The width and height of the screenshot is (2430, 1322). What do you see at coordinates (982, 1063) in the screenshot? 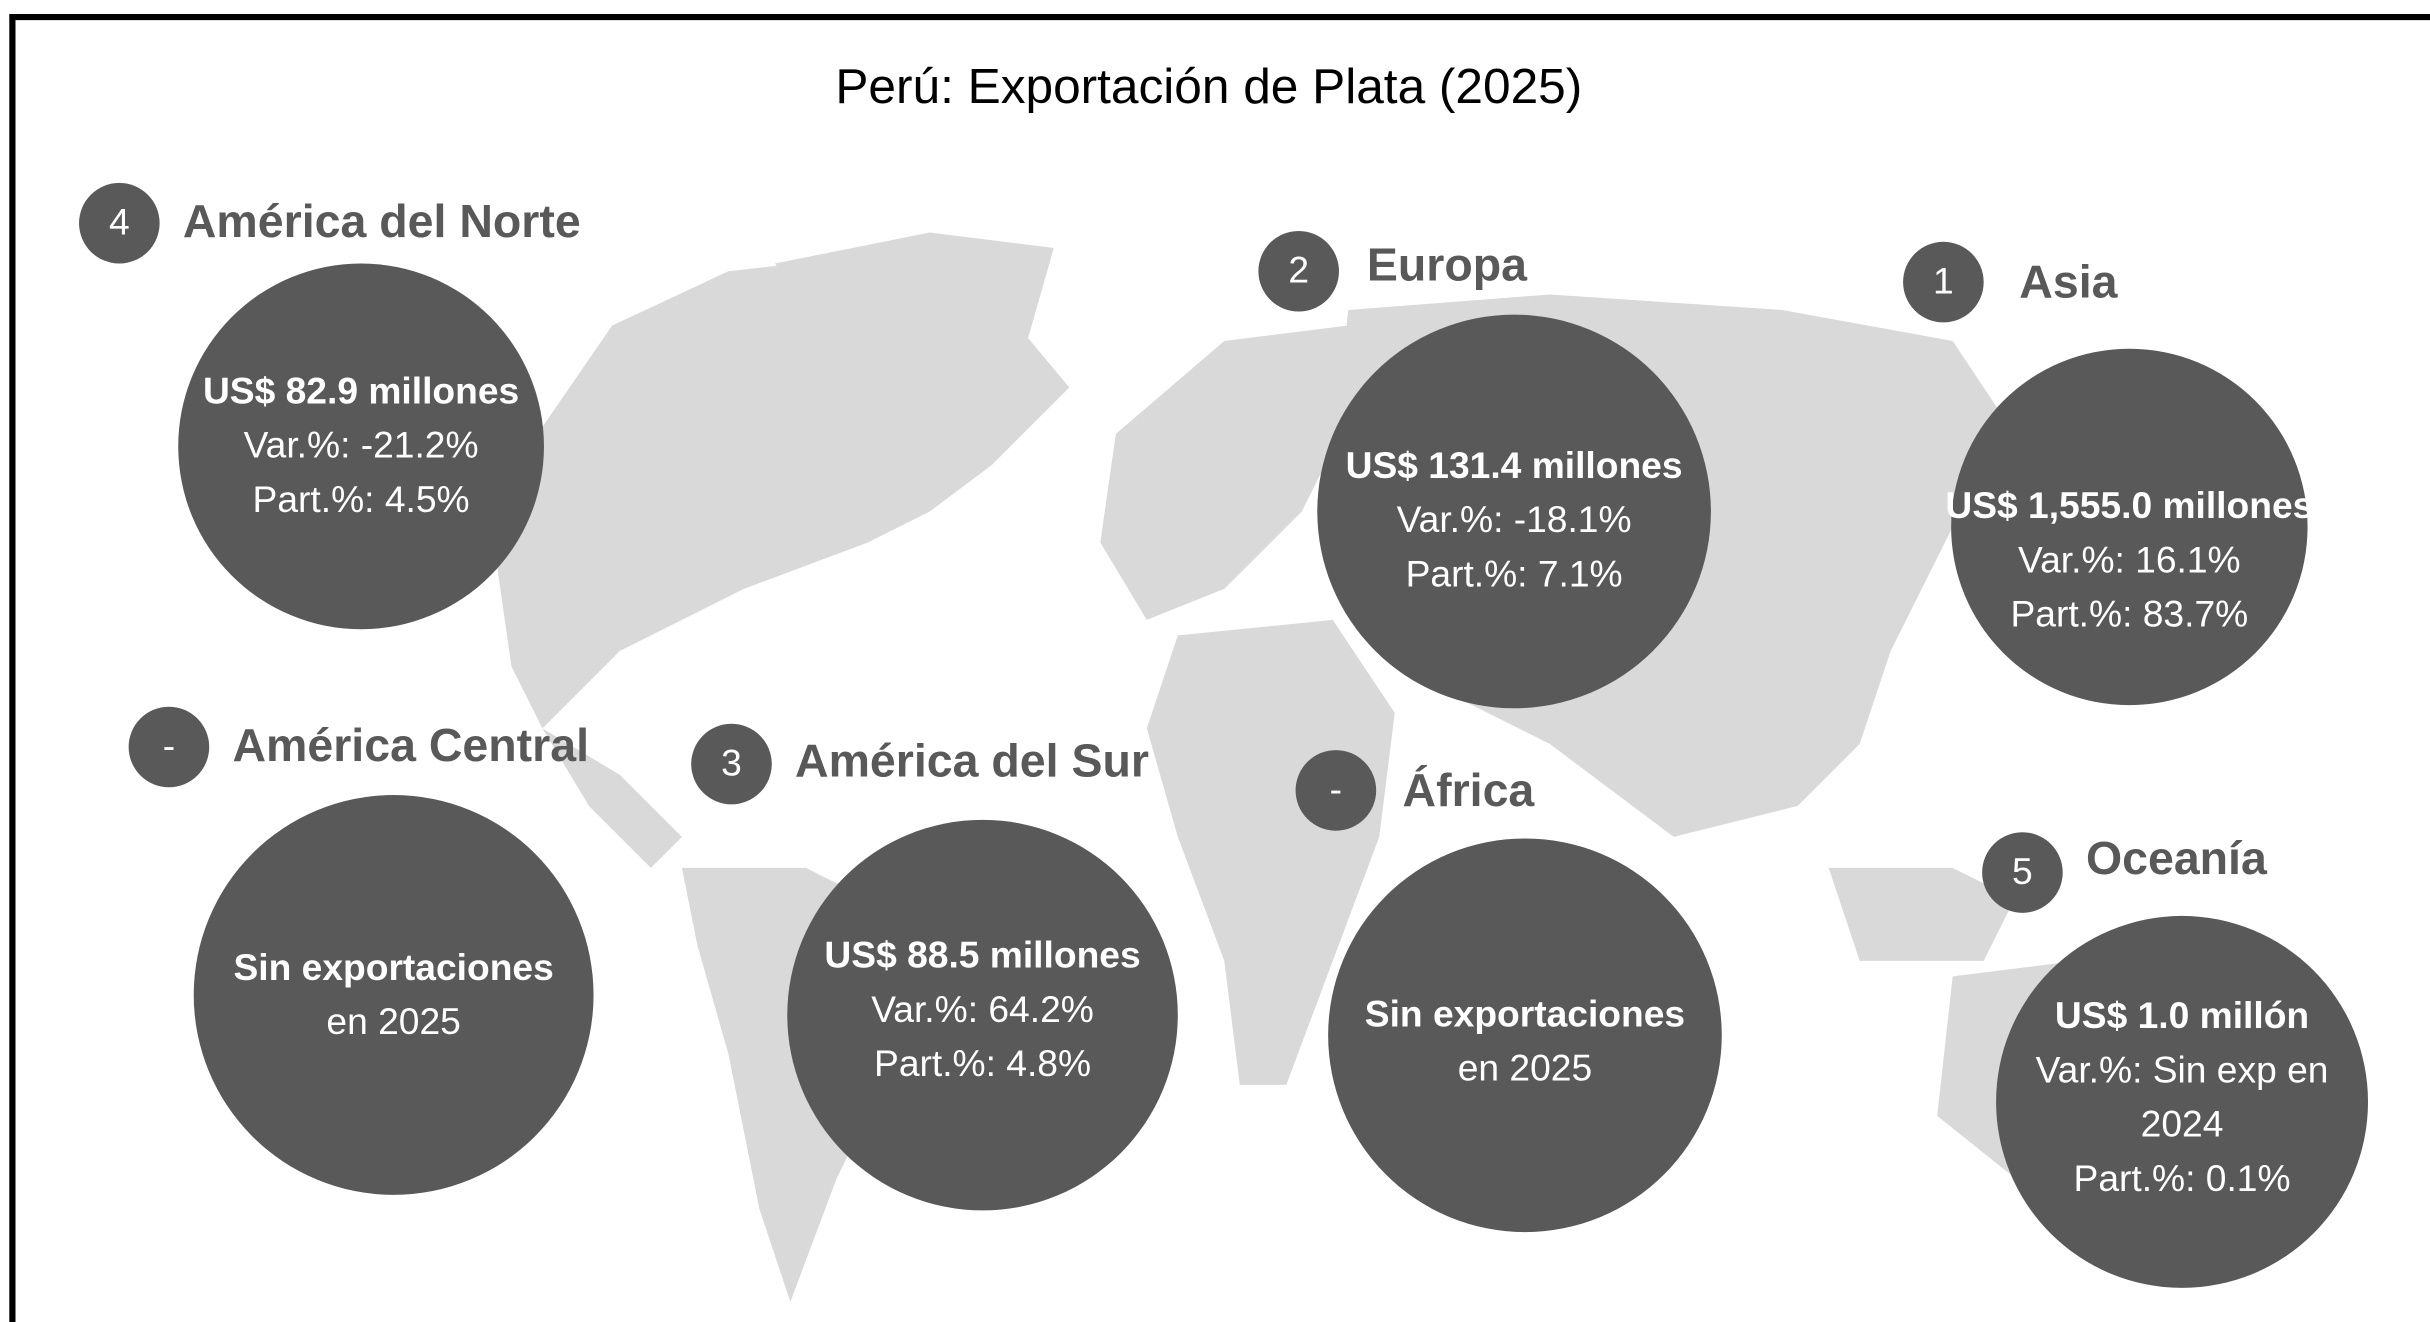
I see `region-detail: Part.%: 4.8%` at bounding box center [982, 1063].